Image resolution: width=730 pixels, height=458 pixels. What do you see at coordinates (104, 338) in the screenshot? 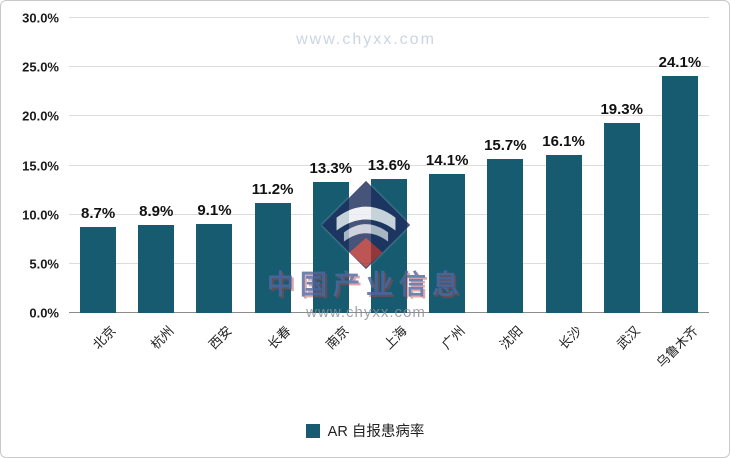
I see `x-tick-label: 北京` at bounding box center [104, 338].